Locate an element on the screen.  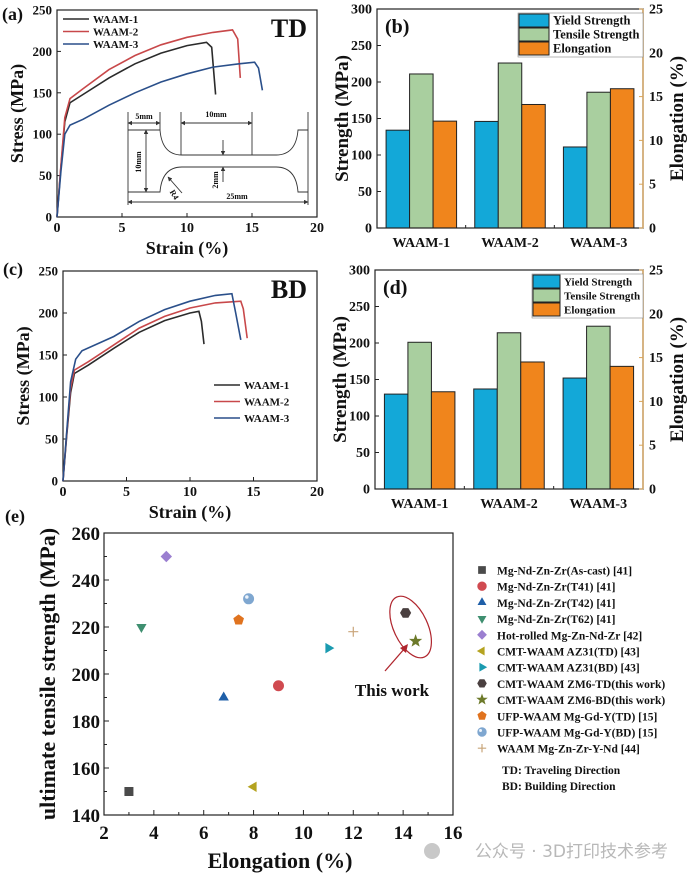
data-point-diamond is located at coordinates (166, 556).